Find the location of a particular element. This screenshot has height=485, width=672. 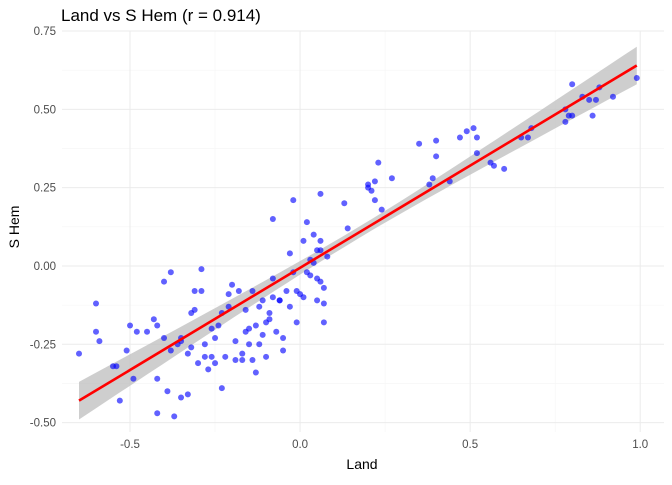

chart-title: Land vs S Hem (r = 0.914) is located at coordinates (161, 15).